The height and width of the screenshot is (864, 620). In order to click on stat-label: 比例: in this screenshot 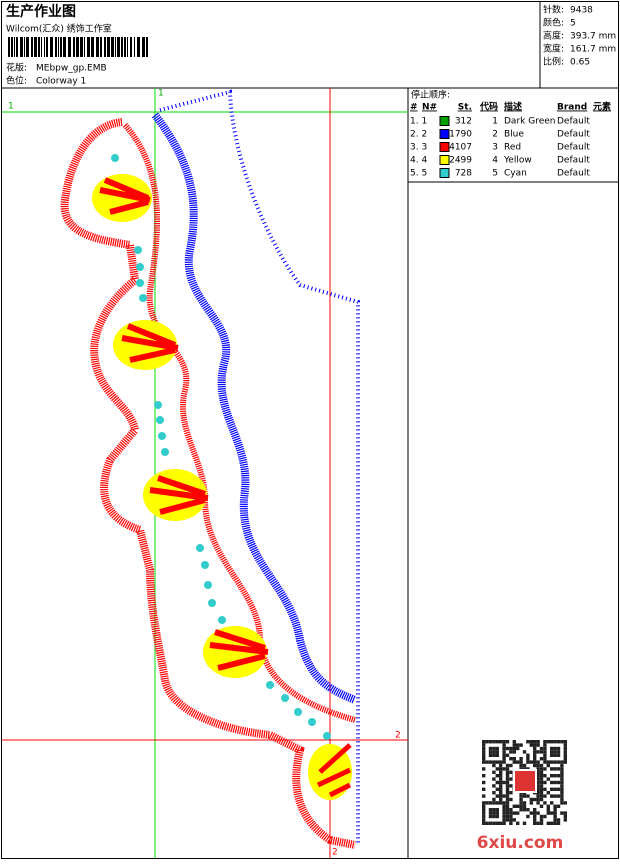, I will do `click(553, 62)`.